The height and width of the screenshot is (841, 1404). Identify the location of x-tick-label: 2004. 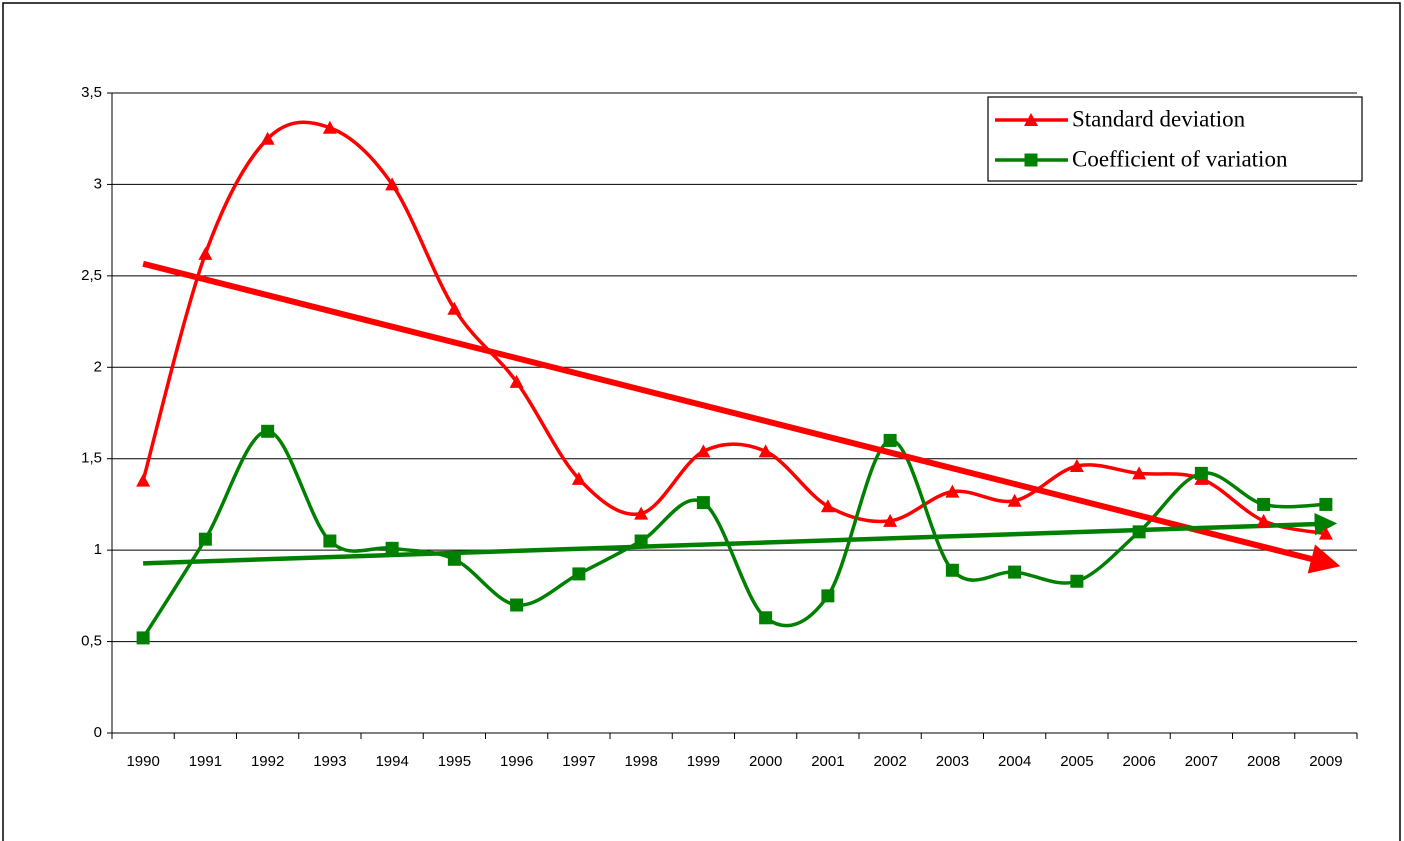
(1014, 761).